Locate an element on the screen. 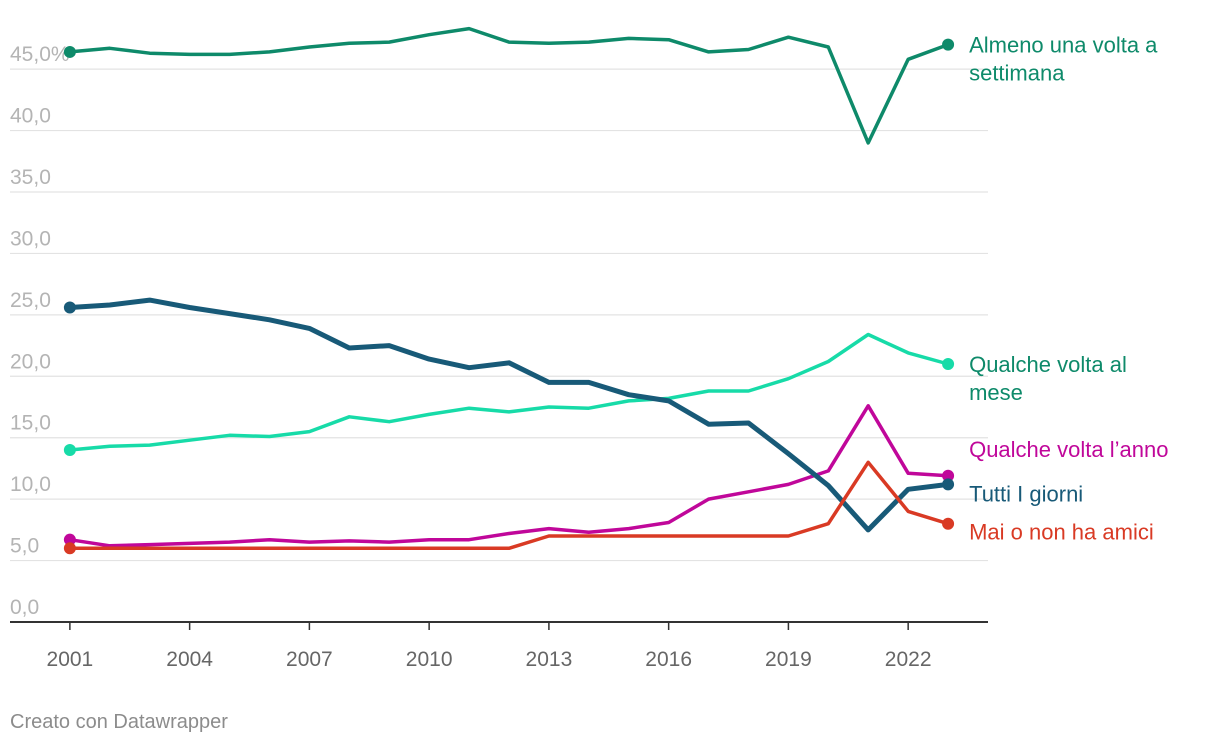 The width and height of the screenshot is (1220, 748). y-axis-ticks: 0,0 5,0 10,0 15,0 20,0 25,0 30,0 35,0 40,0 45,0% is located at coordinates (40, 331).